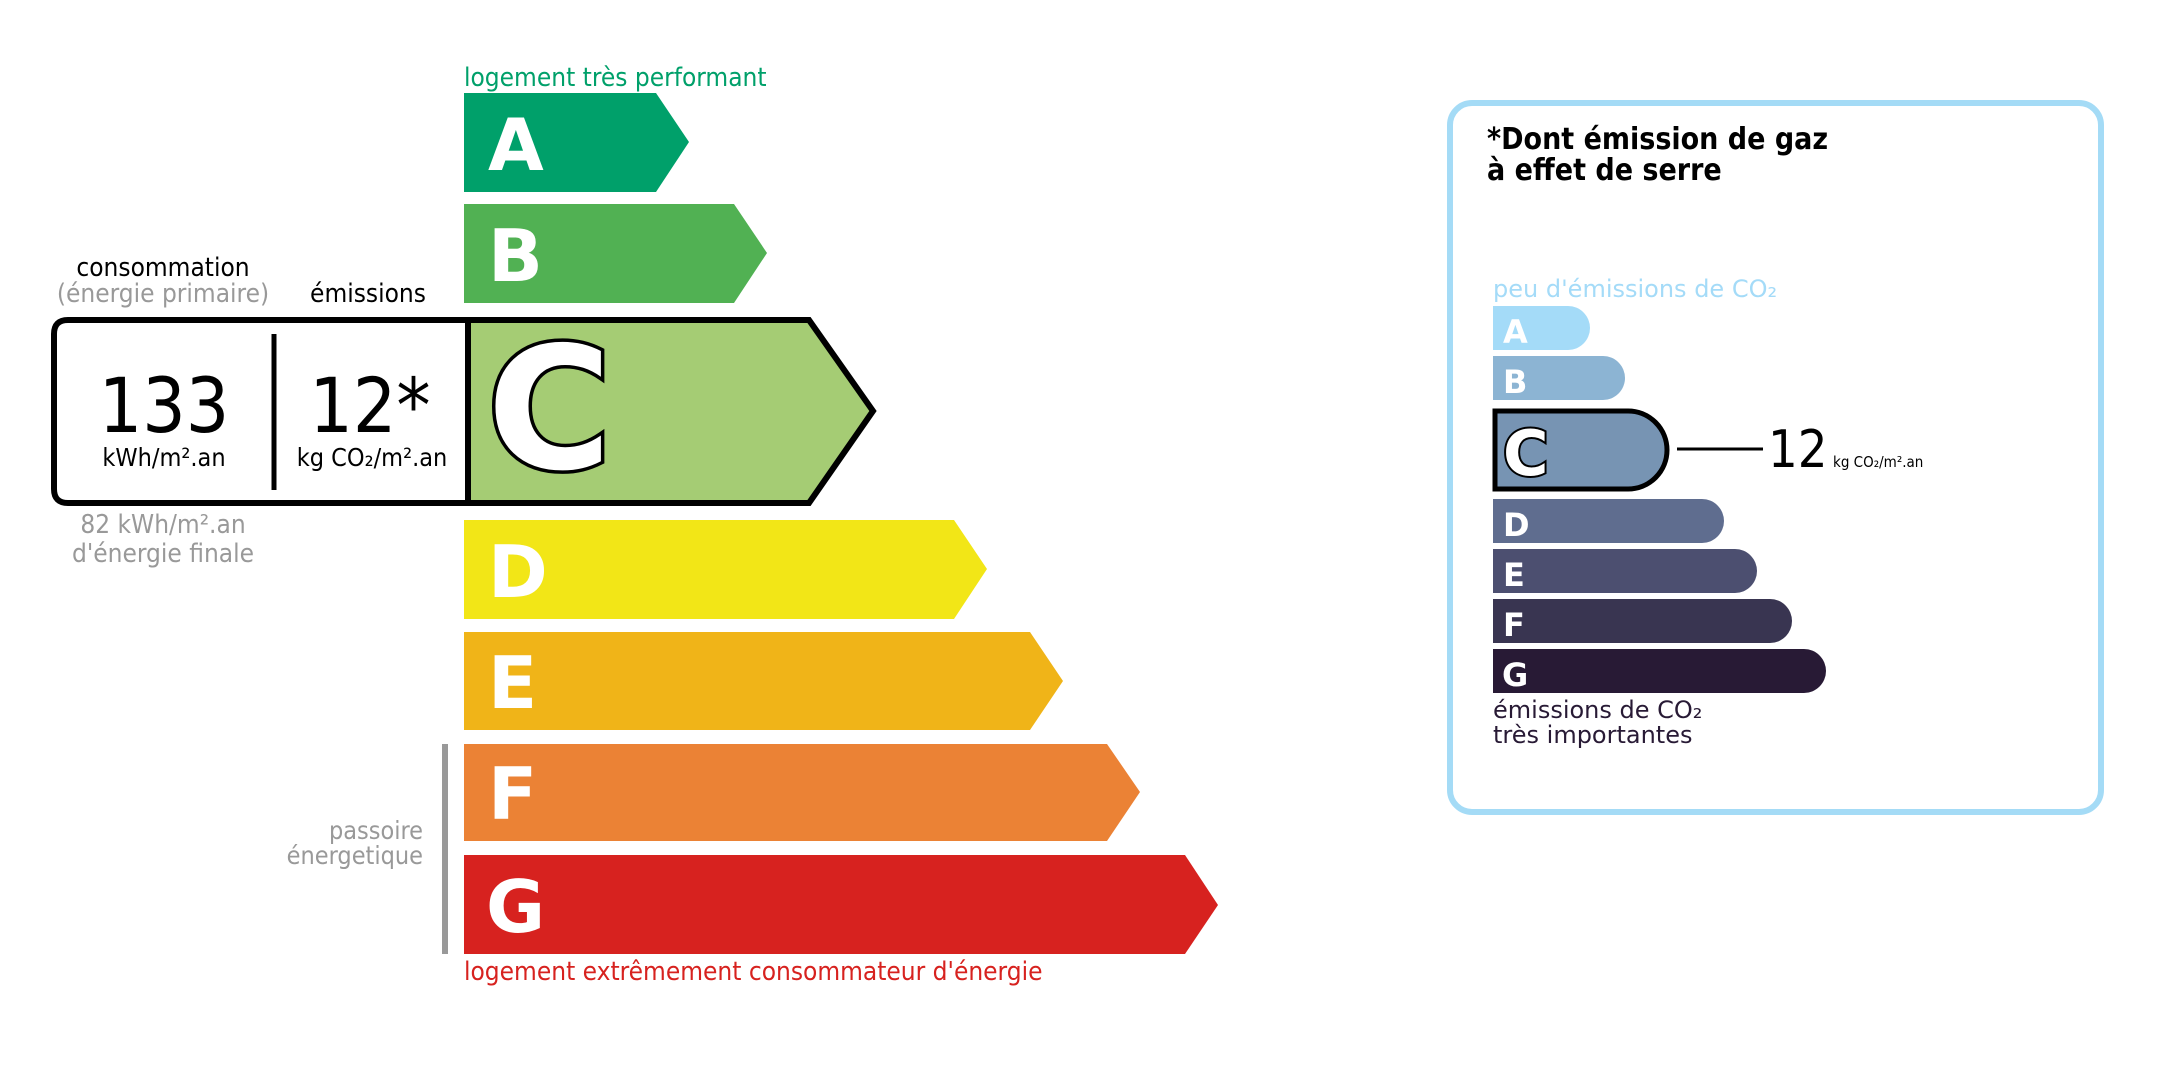  I want to click on class-letter-g: G, so click(515, 907).